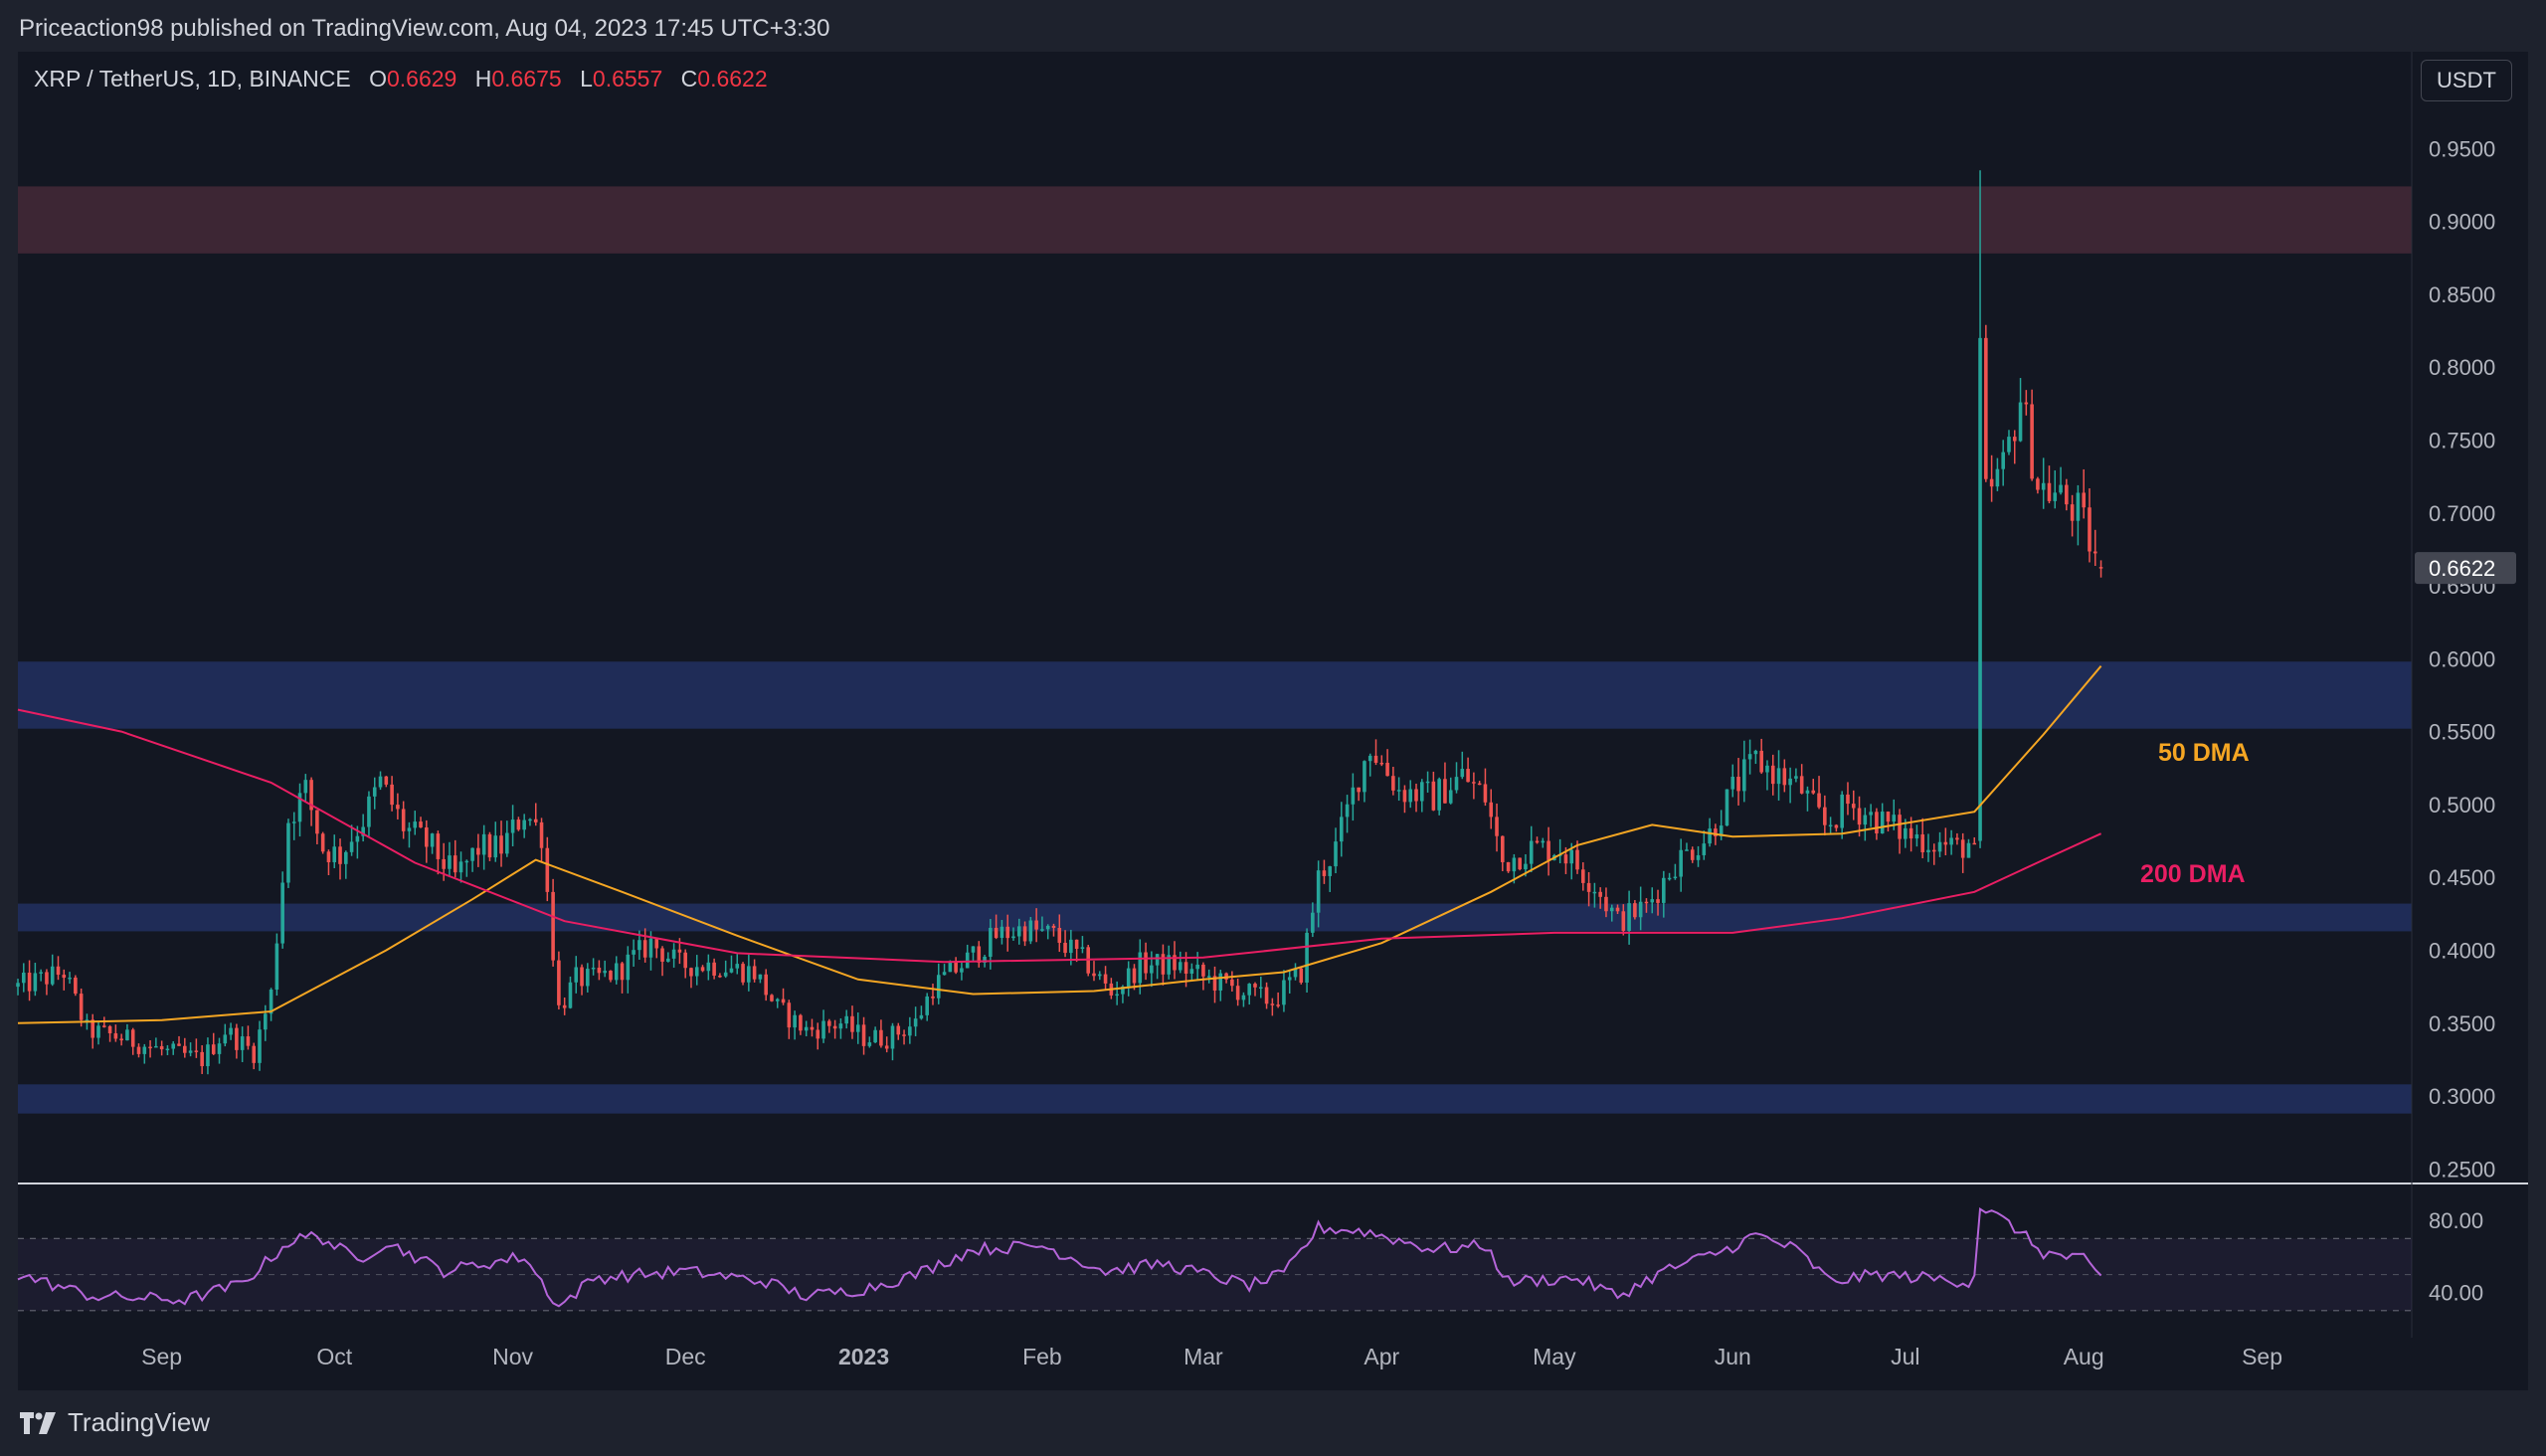  What do you see at coordinates (586, 78) in the screenshot?
I see `low-label: L` at bounding box center [586, 78].